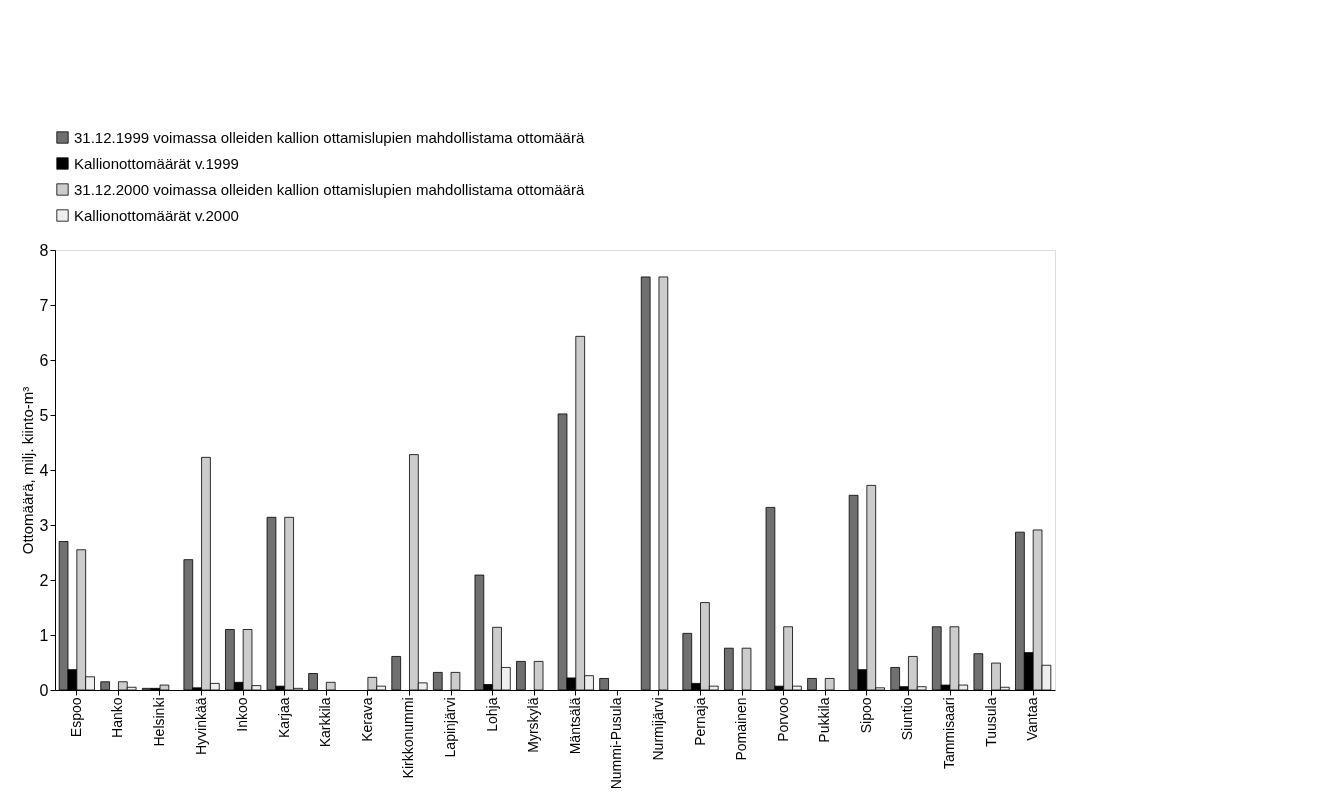  I want to click on x-tick-label: Tuusula, so click(990, 722).